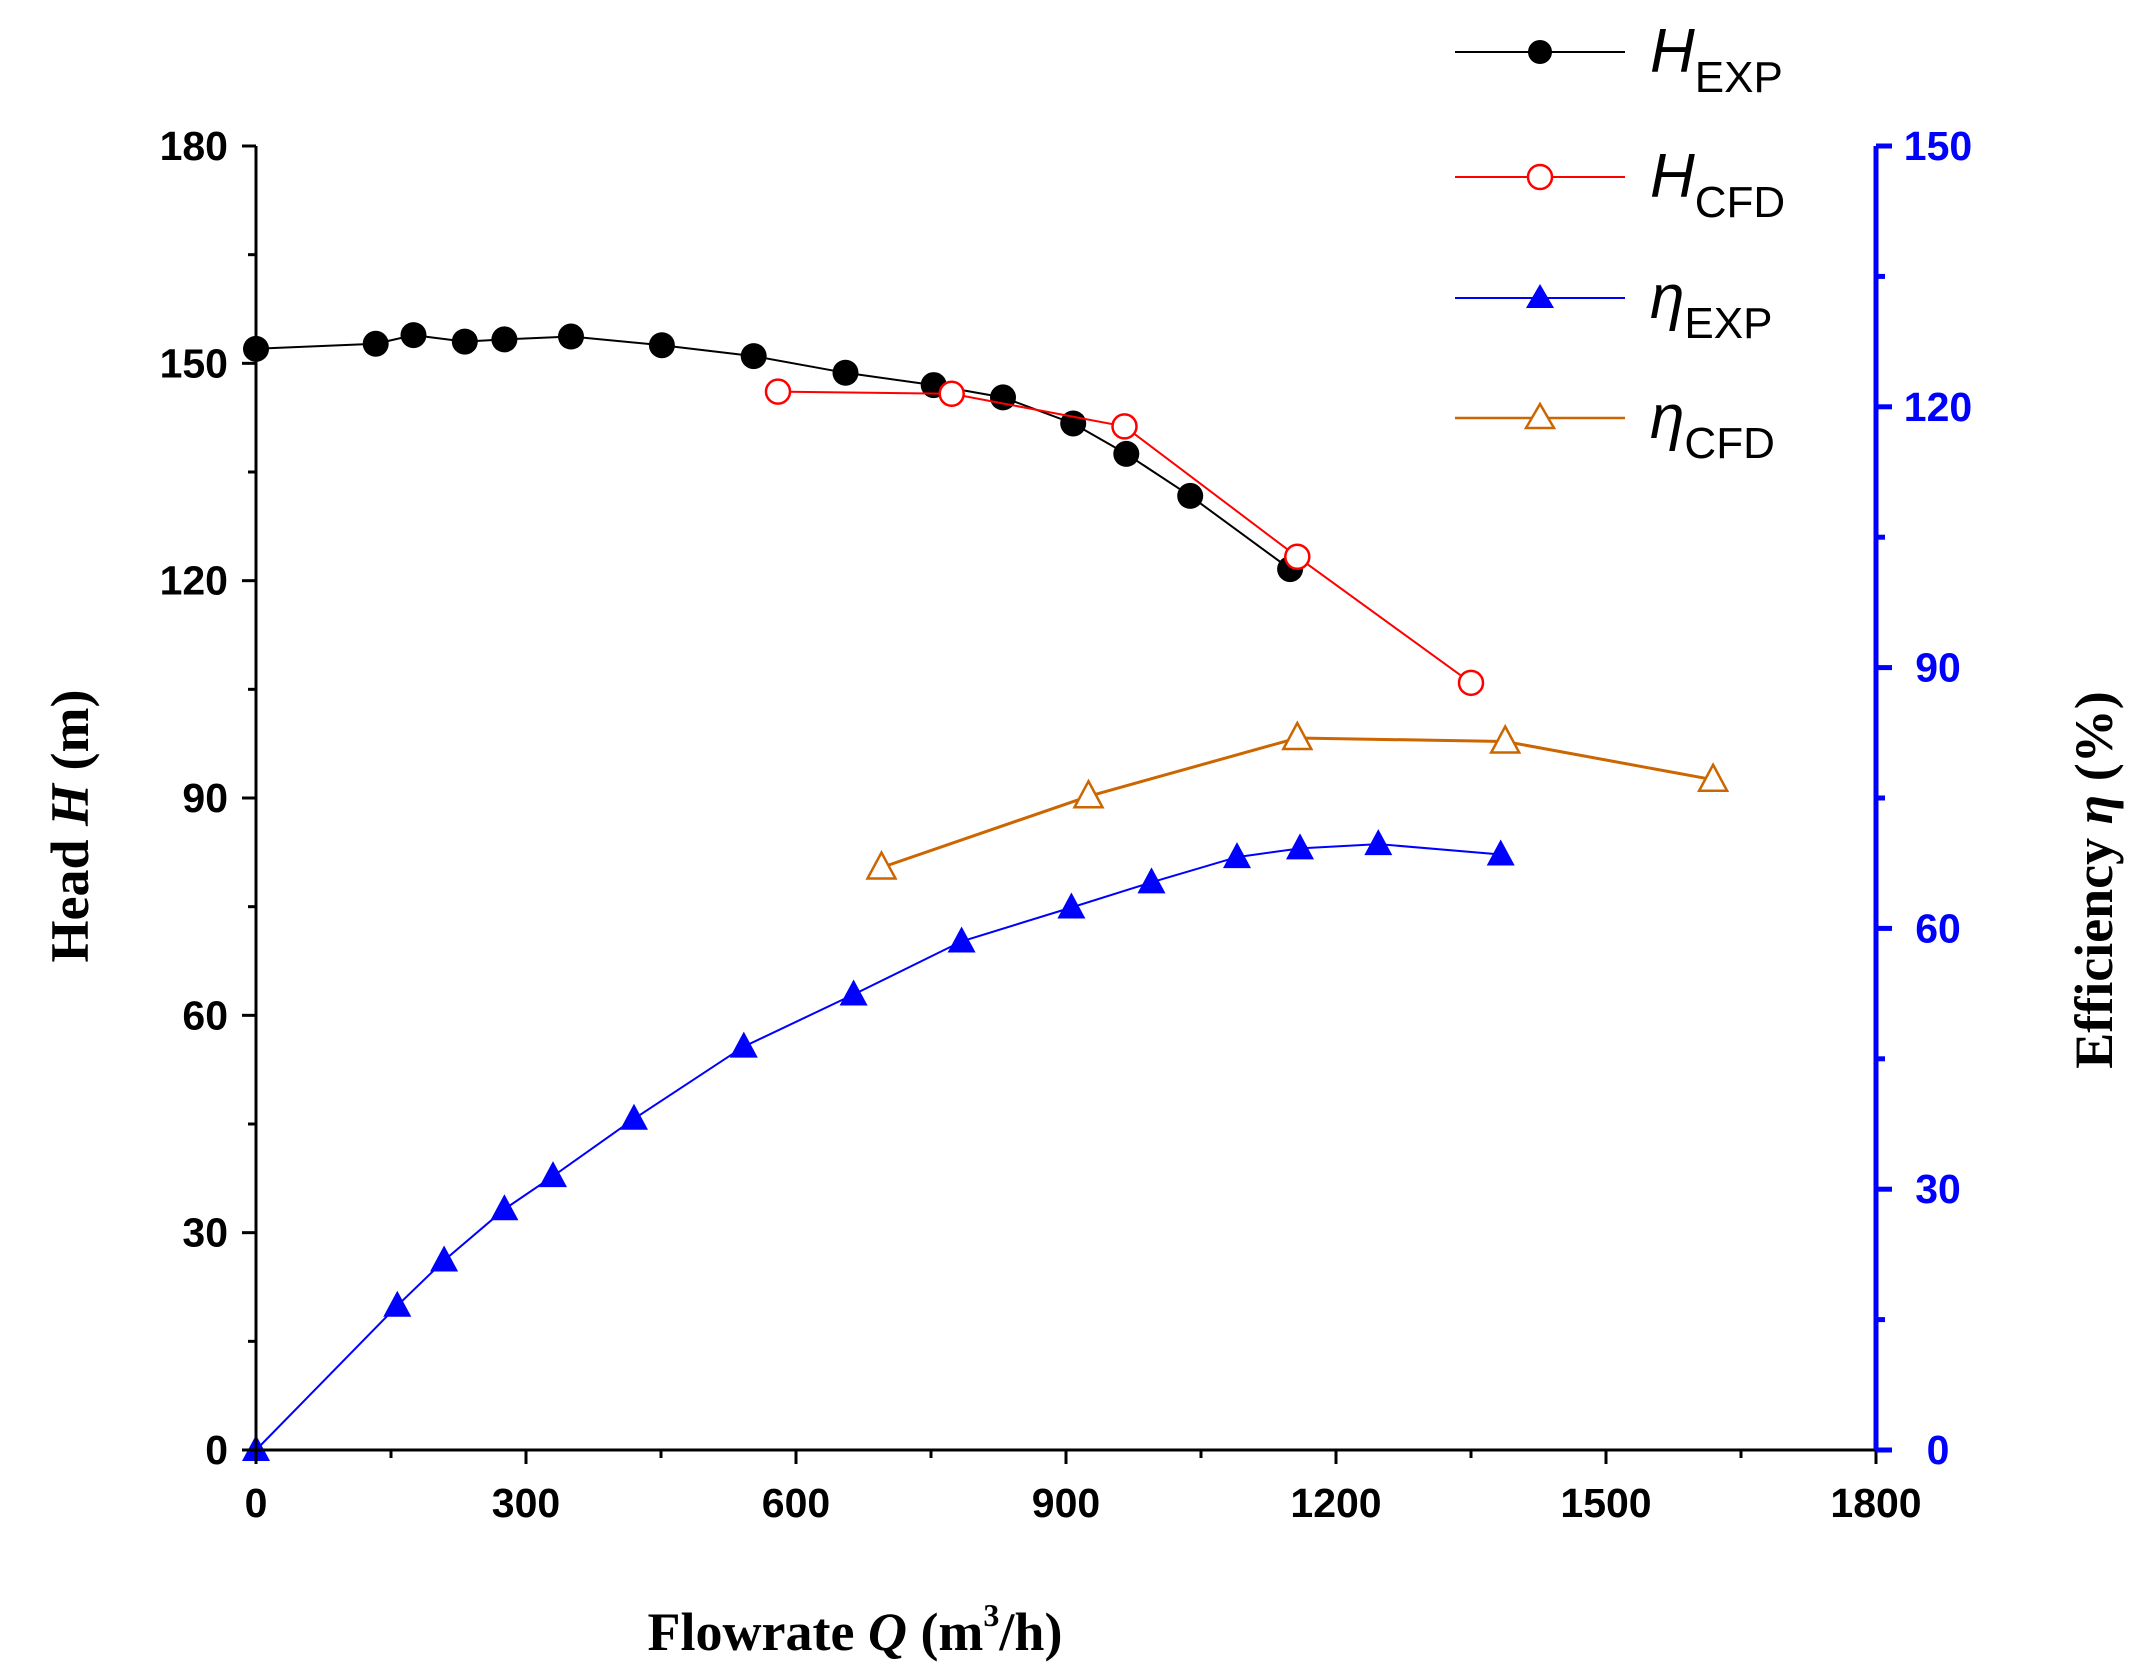 The height and width of the screenshot is (1679, 2145). Describe the element at coordinates (1717, 184) in the screenshot. I see `legend-label-h-cfd: HCFD` at that location.